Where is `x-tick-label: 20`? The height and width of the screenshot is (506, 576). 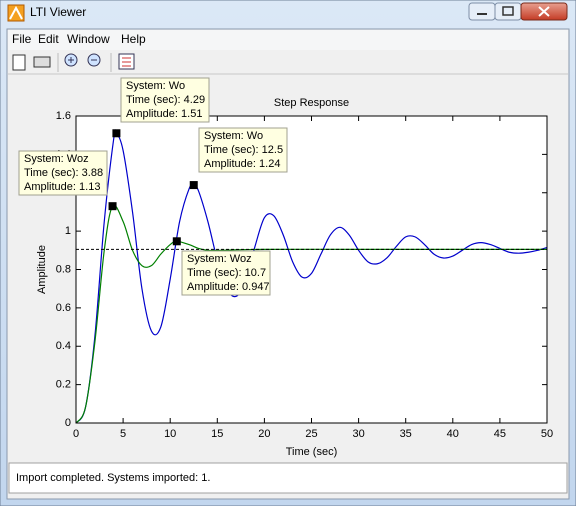
x-tick-label: 20 is located at coordinates (264, 434).